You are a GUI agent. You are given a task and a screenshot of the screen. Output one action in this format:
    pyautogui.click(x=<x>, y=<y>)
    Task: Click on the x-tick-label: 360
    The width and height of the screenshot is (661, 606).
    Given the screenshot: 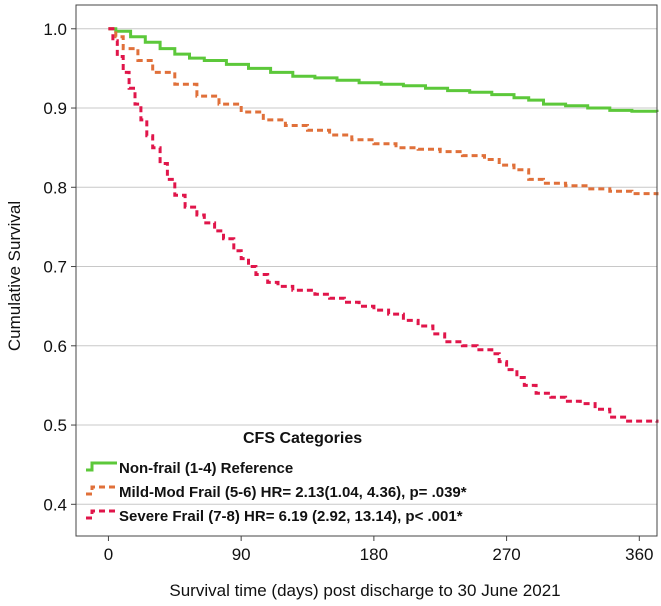 What is the action you would take?
    pyautogui.click(x=639, y=554)
    